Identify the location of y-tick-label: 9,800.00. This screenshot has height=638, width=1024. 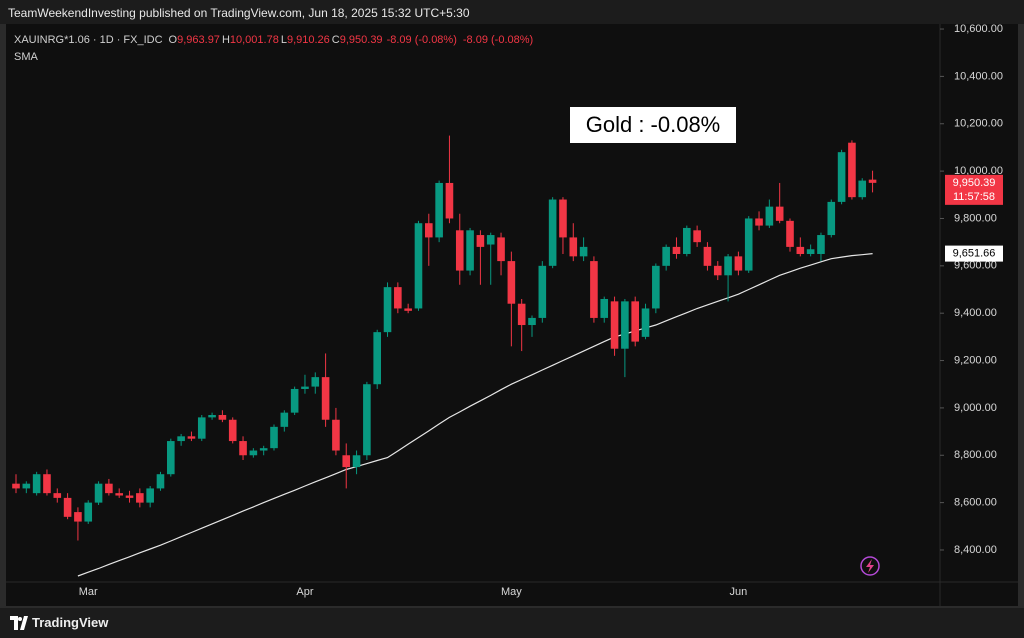
(975, 218).